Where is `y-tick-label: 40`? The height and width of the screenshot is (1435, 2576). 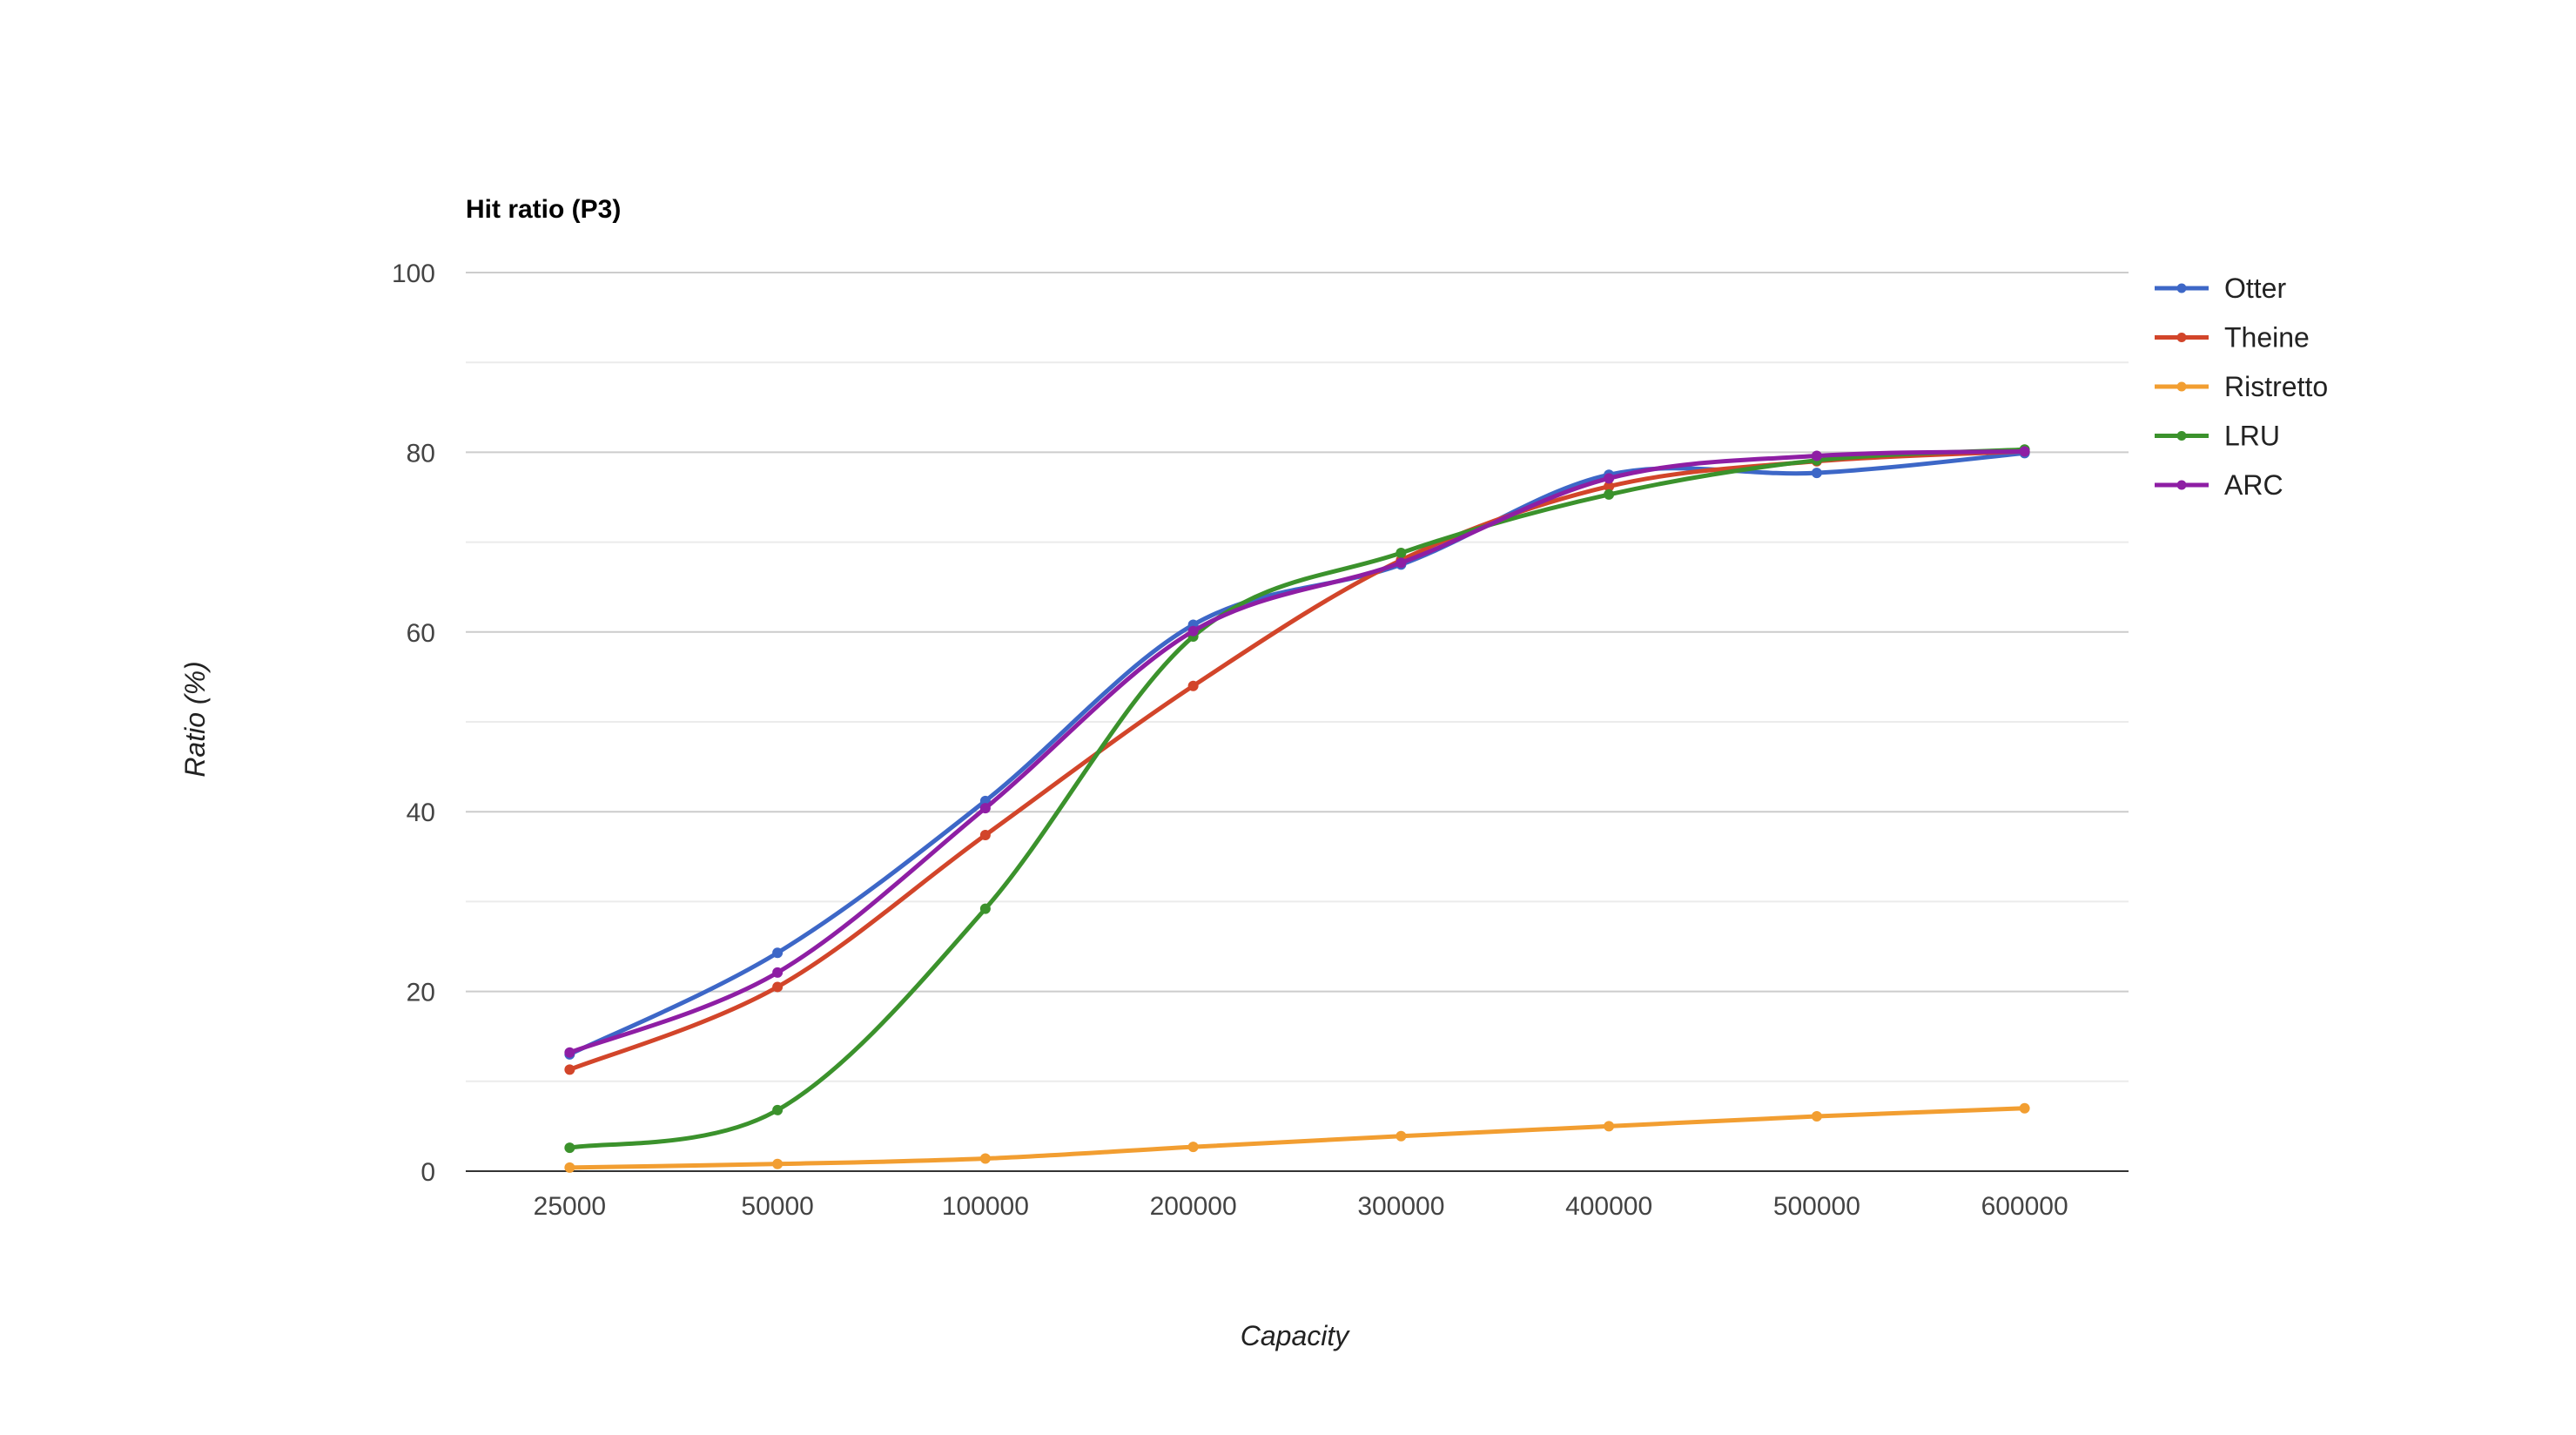
y-tick-label: 40 is located at coordinates (421, 812).